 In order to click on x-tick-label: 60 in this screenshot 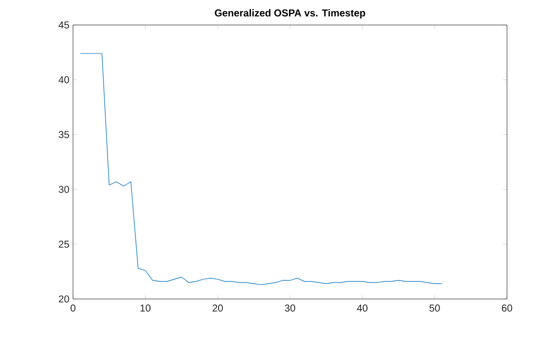, I will do `click(507, 308)`.